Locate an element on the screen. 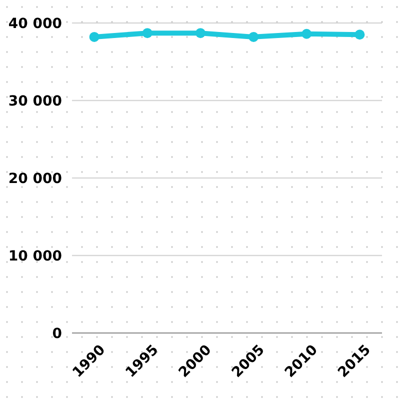  y-tick-label: 40 000 is located at coordinates (35, 24).